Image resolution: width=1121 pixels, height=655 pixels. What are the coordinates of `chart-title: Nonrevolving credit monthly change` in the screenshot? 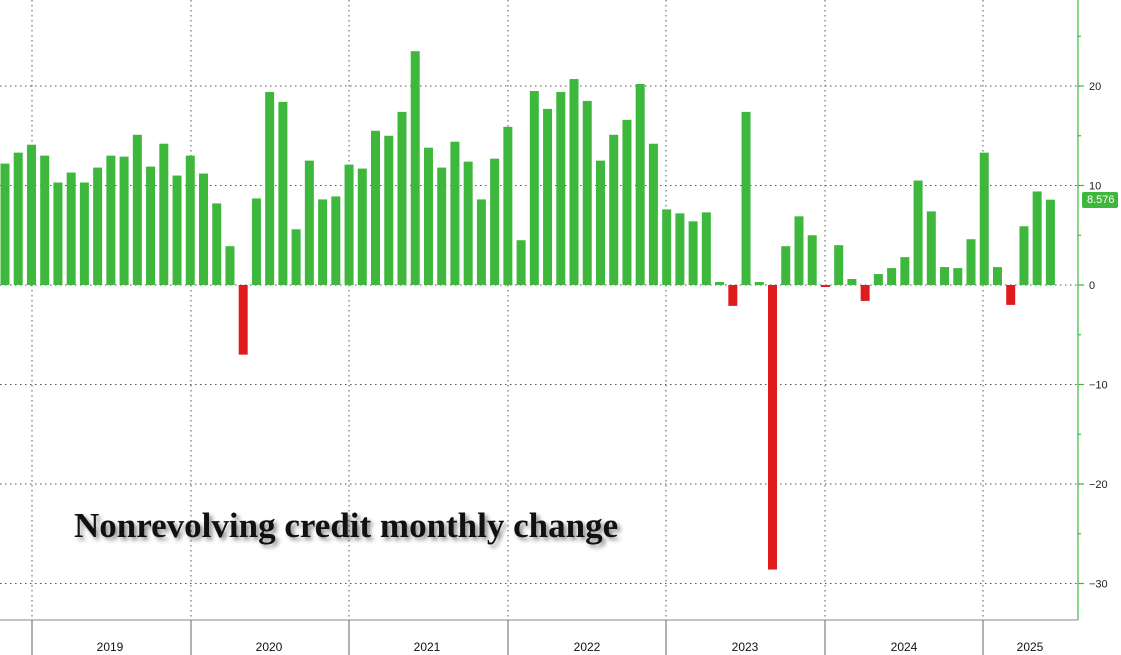 It's located at (346, 525).